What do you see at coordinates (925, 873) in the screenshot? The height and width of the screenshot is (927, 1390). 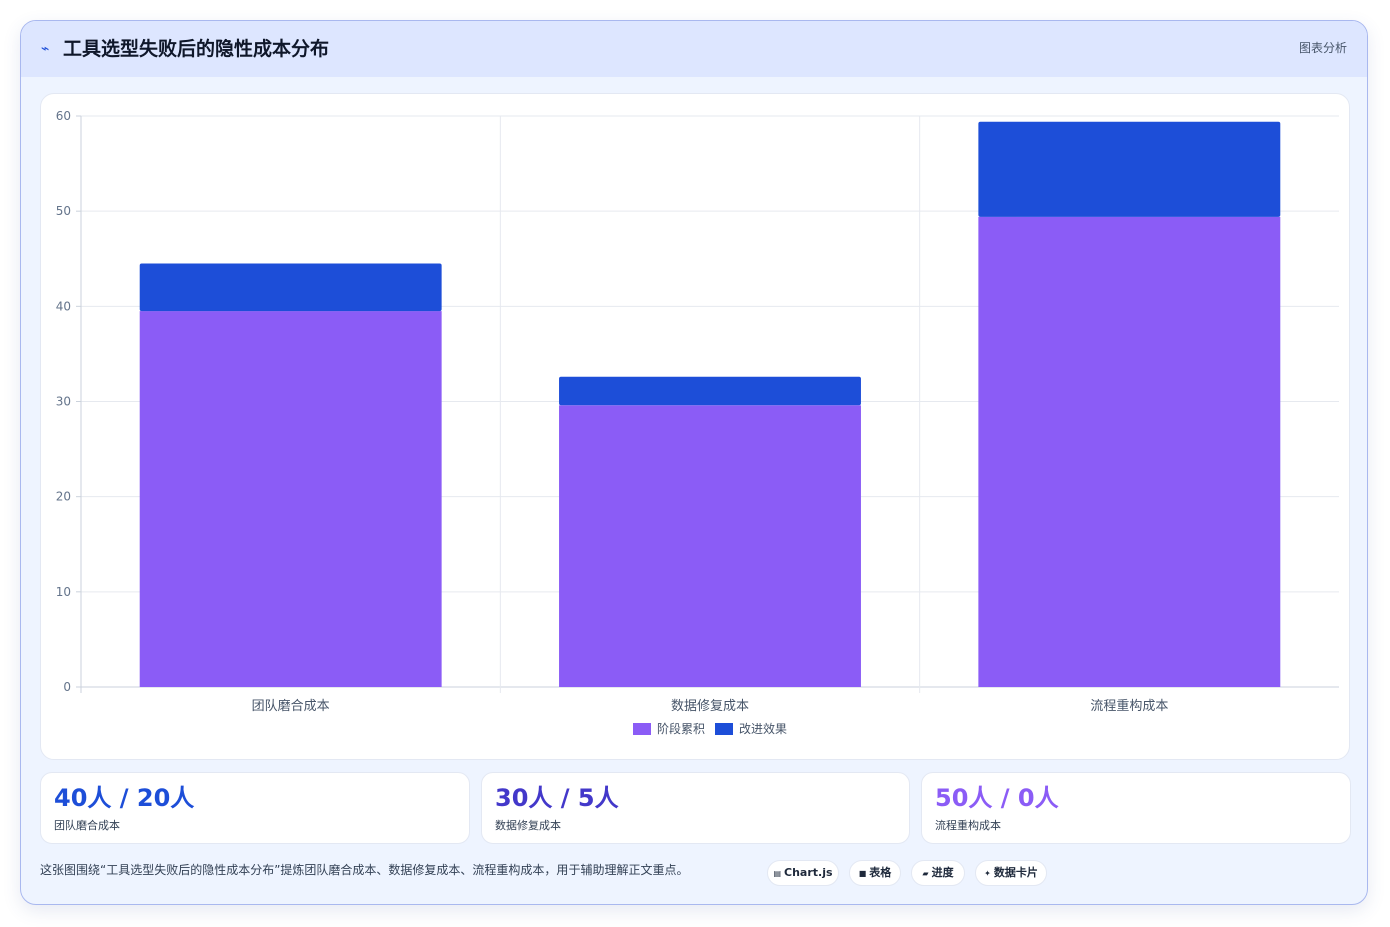 I see `progress-icon: ▰` at bounding box center [925, 873].